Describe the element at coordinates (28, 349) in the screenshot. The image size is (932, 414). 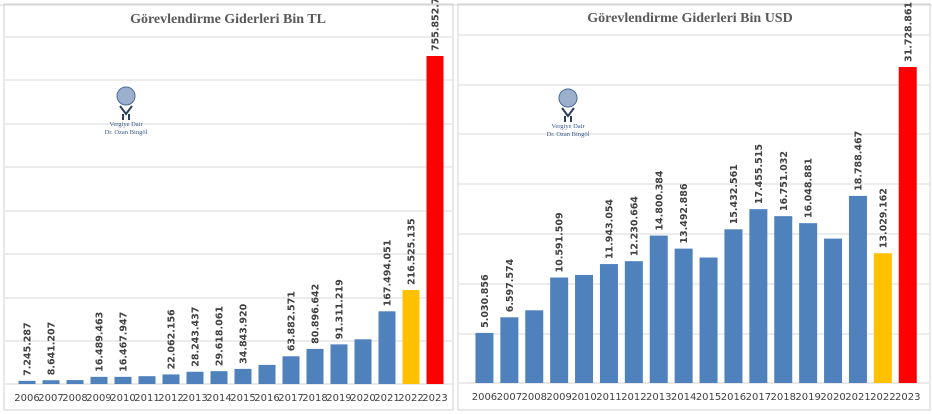
I see `data-label: 7.245.287` at that location.